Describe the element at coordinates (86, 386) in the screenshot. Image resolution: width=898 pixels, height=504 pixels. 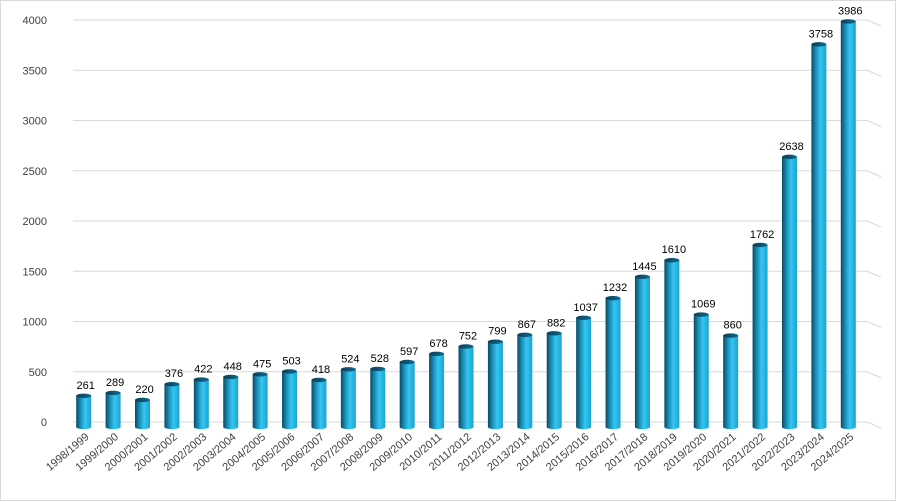
I see `data-label: 261` at that location.